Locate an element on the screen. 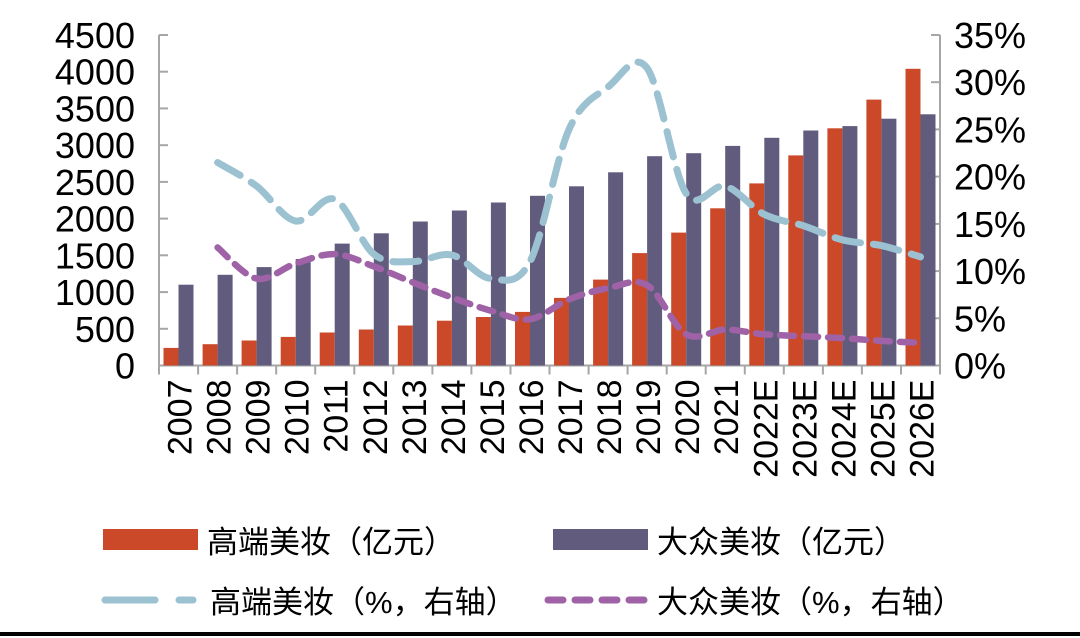 Image resolution: width=1080 pixels, height=638 pixels. legend-label: 大众美妆（%，右轴） is located at coordinates (810, 602).